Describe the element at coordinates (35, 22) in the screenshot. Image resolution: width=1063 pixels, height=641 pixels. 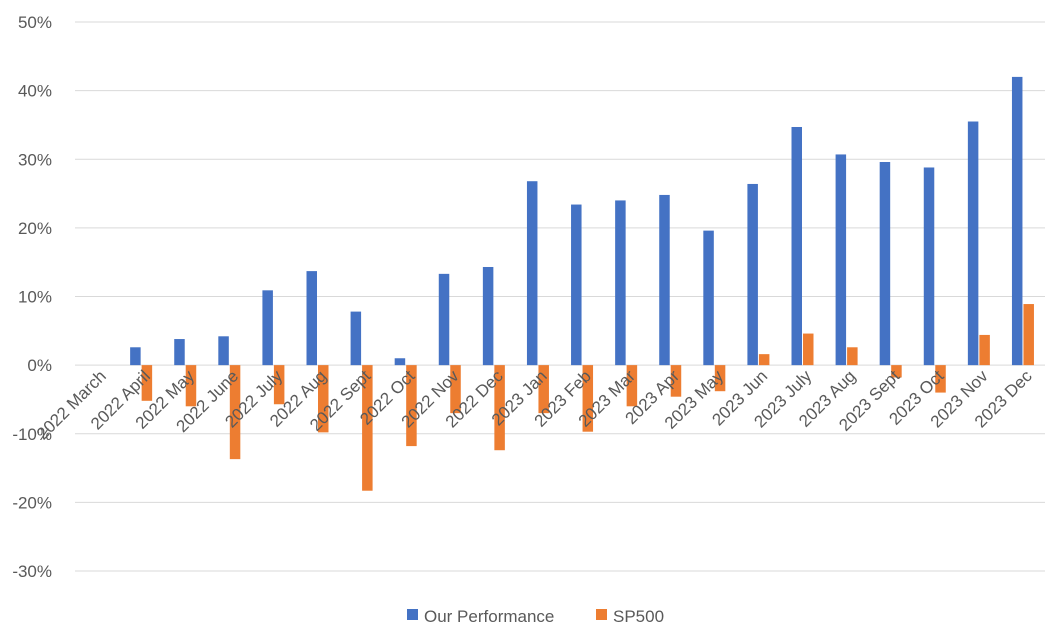
I see `y-tick-label: 50%` at that location.